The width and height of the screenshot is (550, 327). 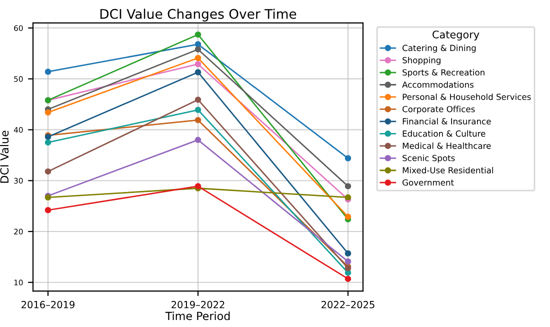 What do you see at coordinates (439, 48) in the screenshot?
I see `legend-label: Catering & Dining` at bounding box center [439, 48].